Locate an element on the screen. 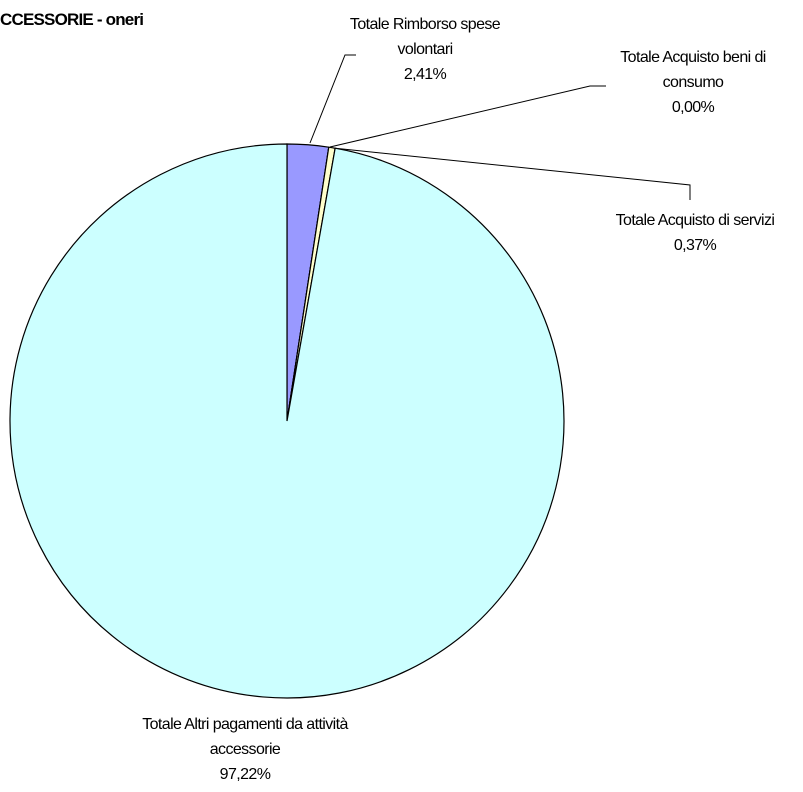 The height and width of the screenshot is (792, 803). slice-value: 2,41% is located at coordinates (425, 74).